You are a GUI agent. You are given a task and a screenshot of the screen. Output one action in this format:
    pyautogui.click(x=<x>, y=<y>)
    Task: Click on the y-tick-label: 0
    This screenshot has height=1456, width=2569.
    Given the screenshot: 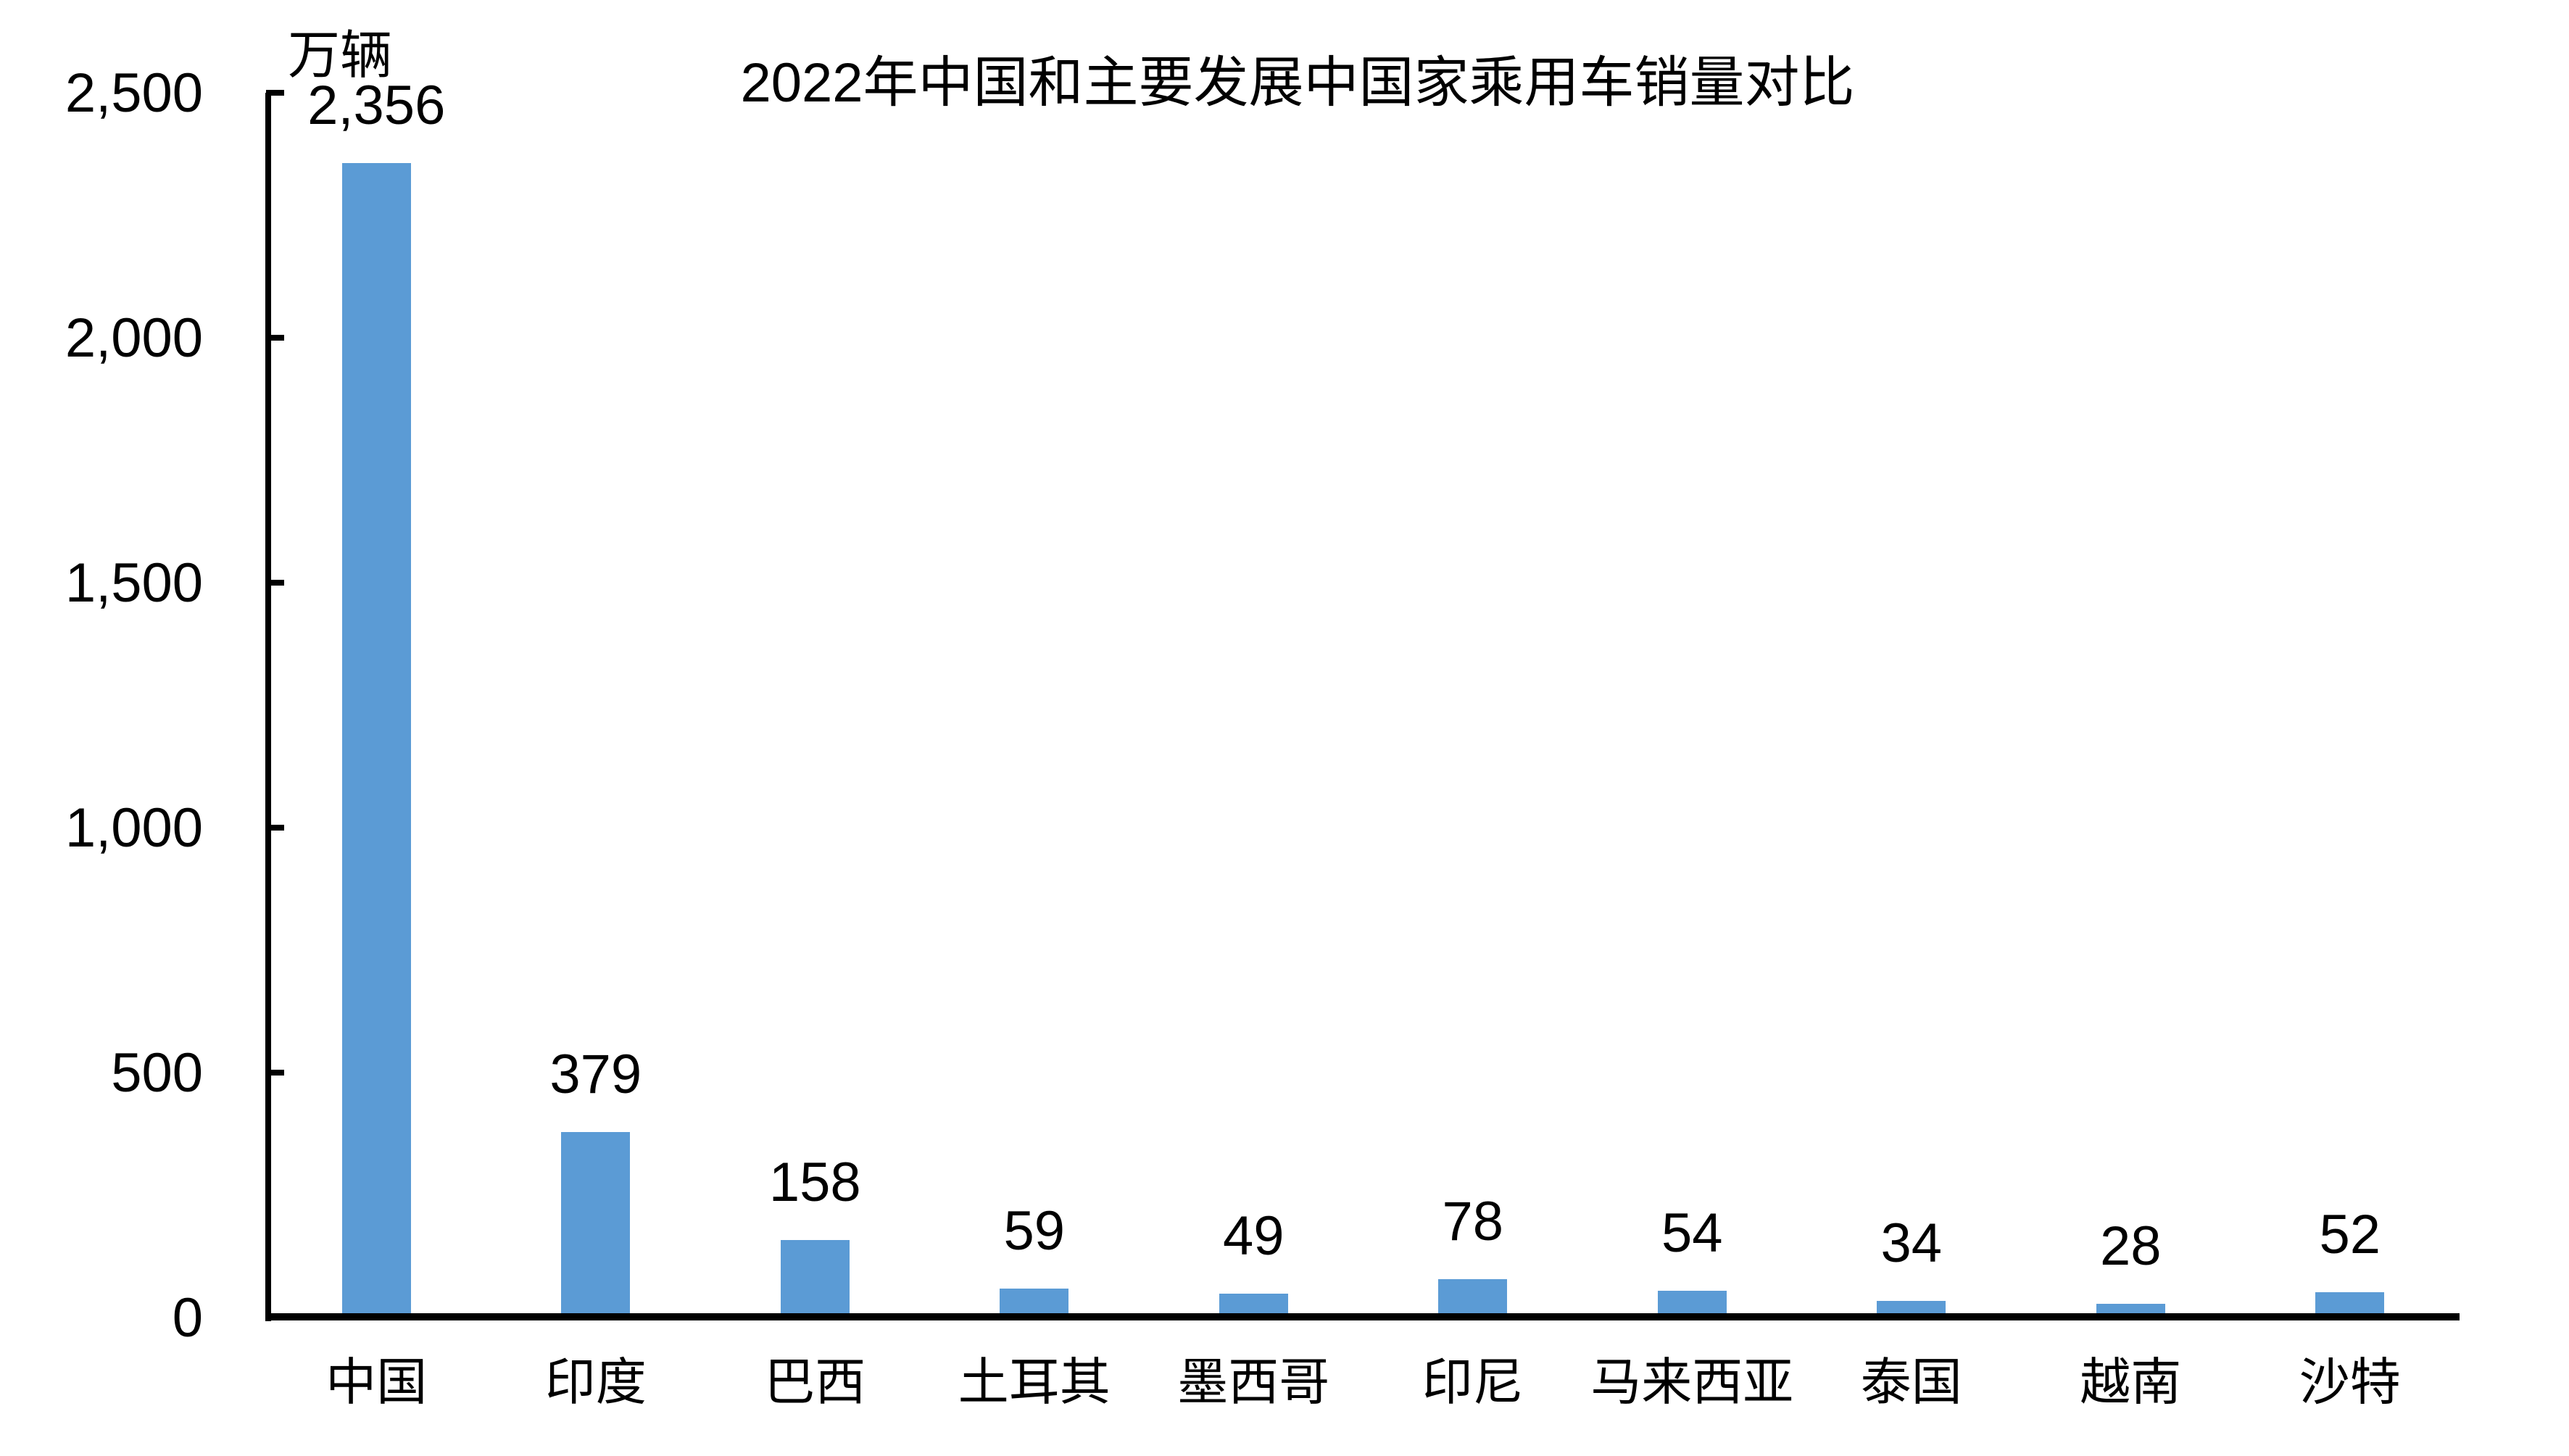 What is the action you would take?
    pyautogui.click(x=187, y=1318)
    